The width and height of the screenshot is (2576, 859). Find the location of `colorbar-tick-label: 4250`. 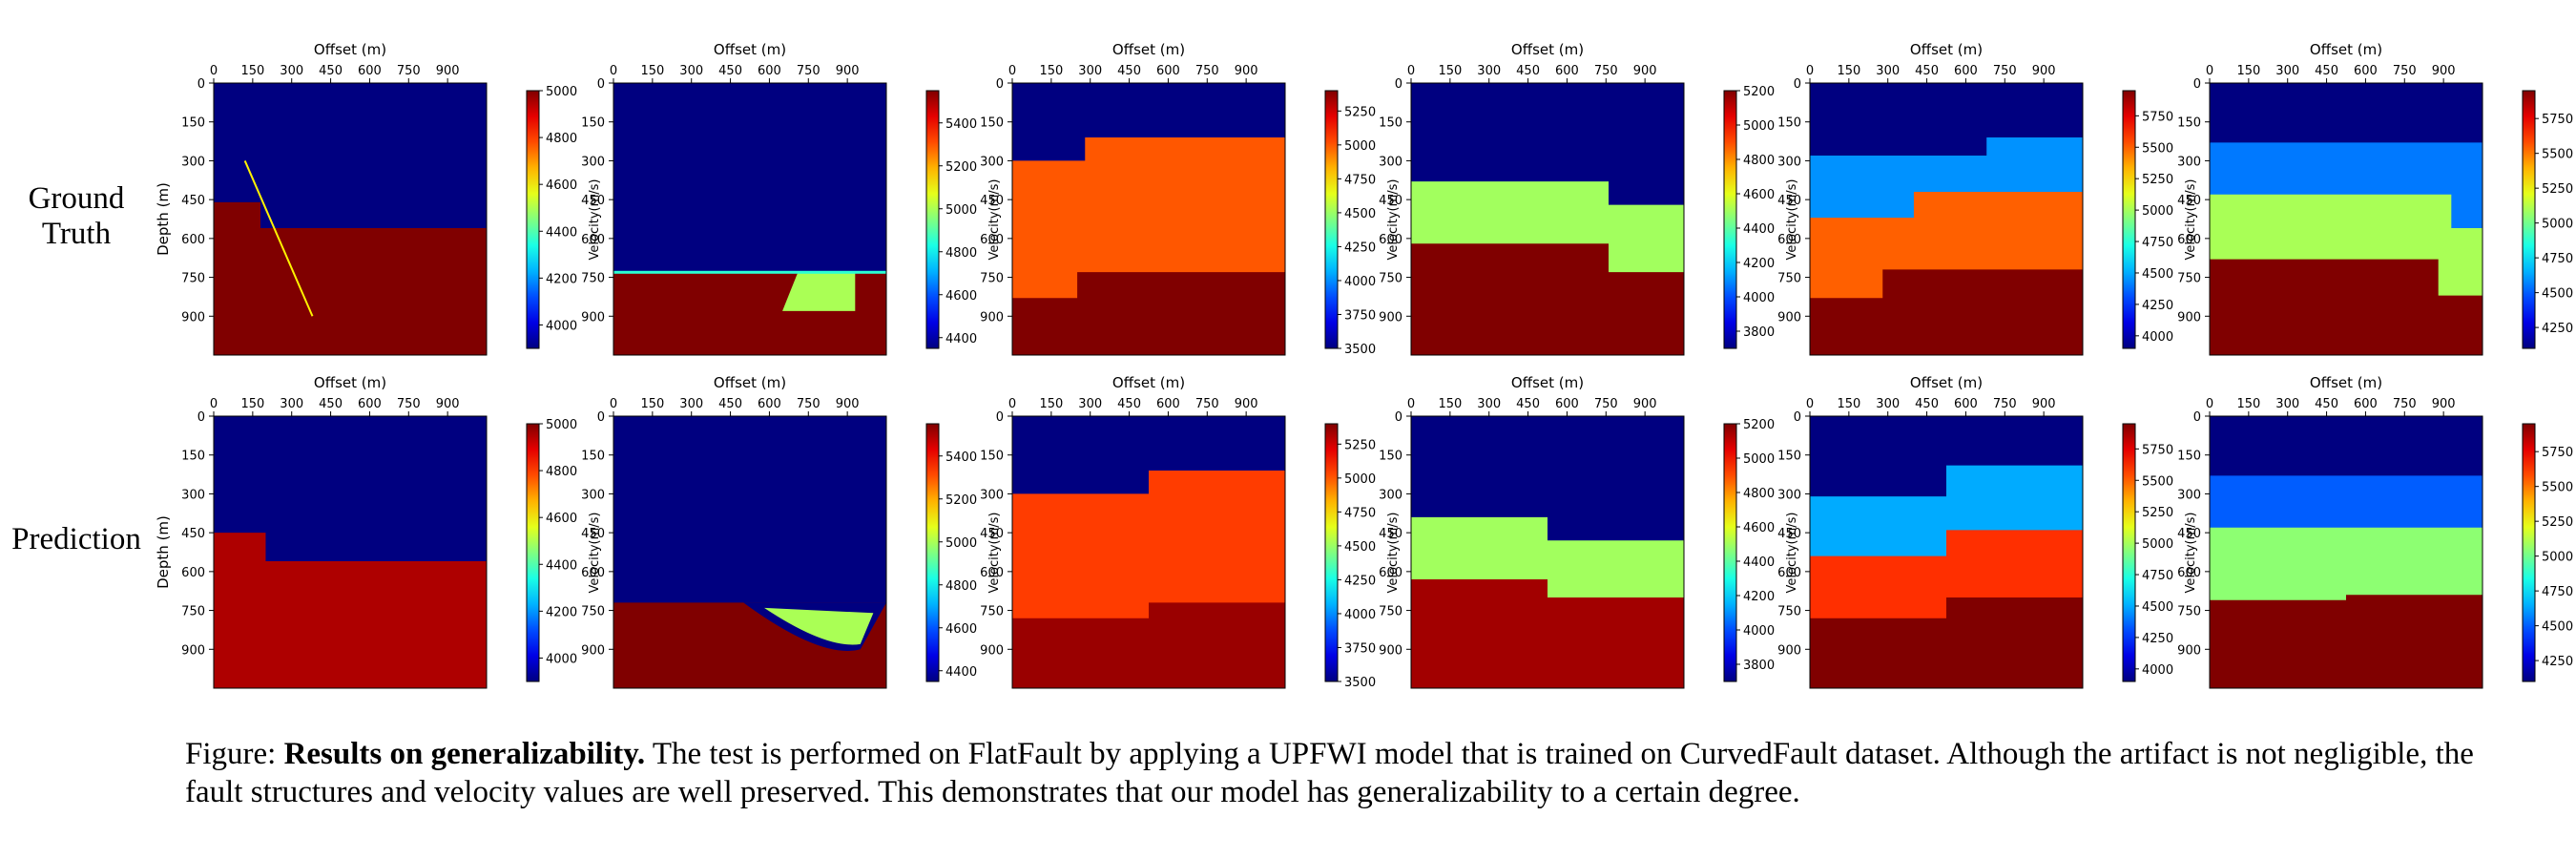

colorbar-tick-label: 4250 is located at coordinates (2157, 639).